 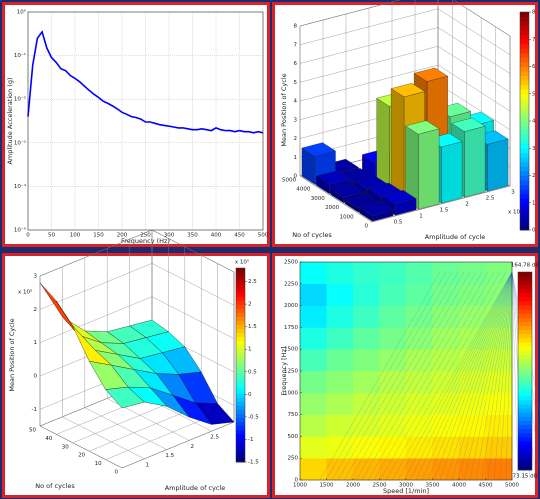 I want to click on y-tick-label: 1000, so click(x=291, y=393).